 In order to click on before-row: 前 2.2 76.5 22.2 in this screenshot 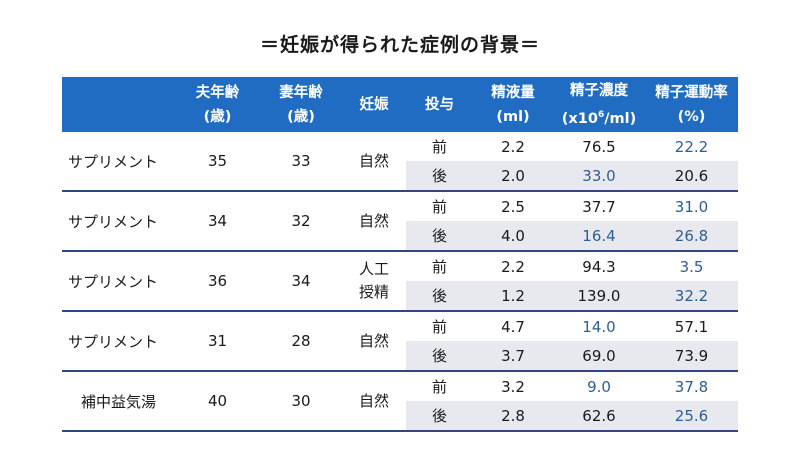, I will do `click(572, 146)`.